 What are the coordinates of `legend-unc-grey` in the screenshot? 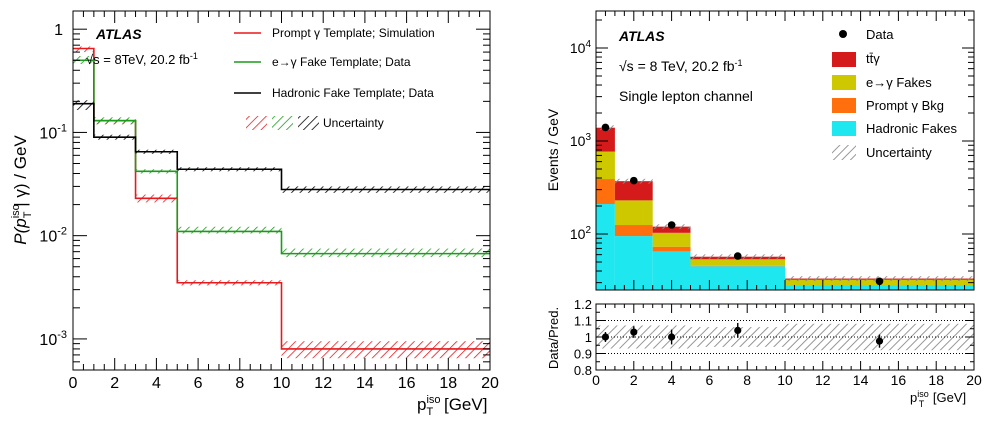 It's located at (844, 152).